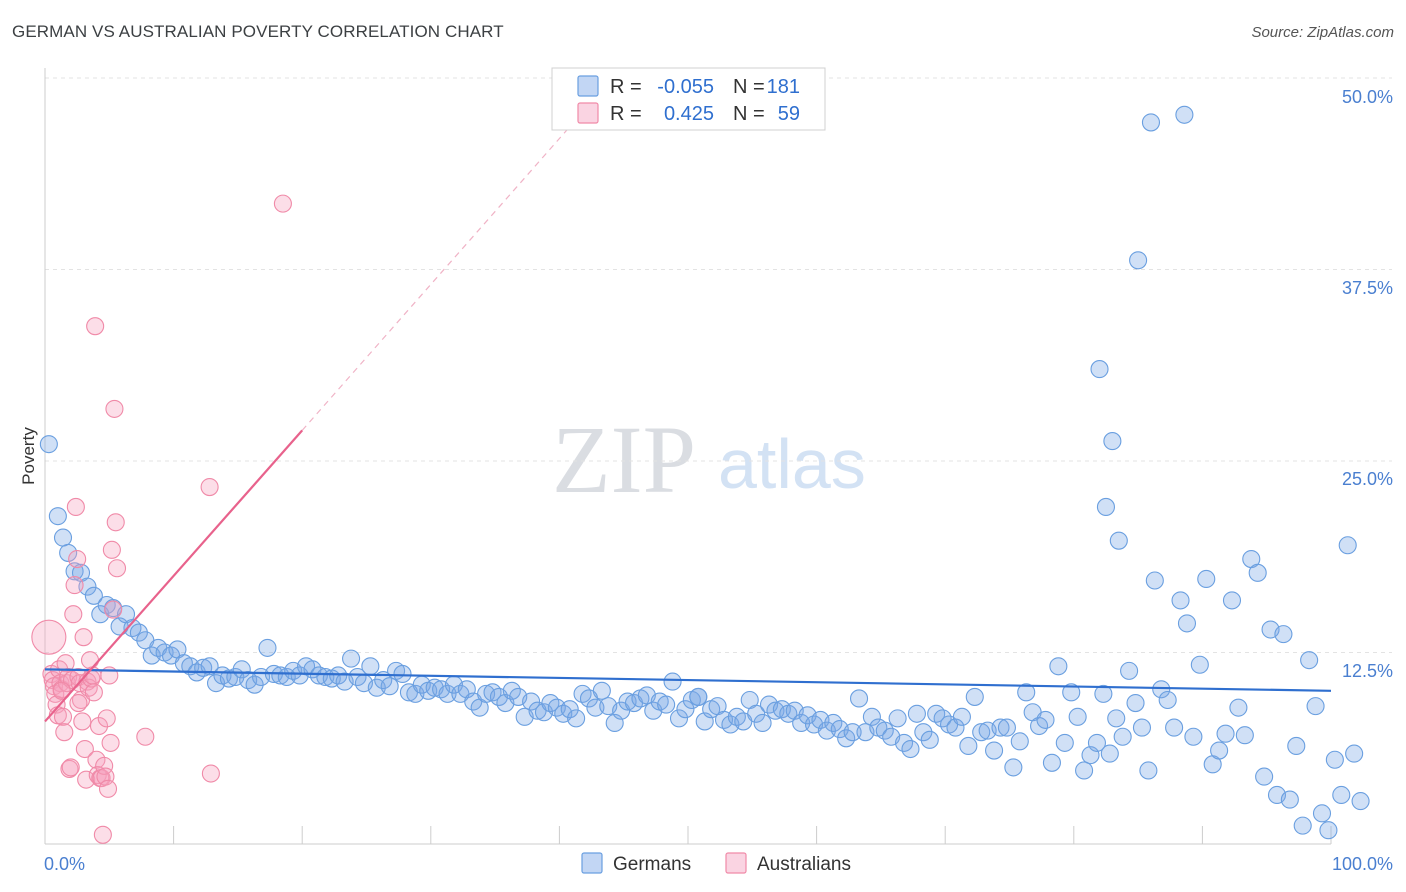  I want to click on australians-trend-line, so click(174, 576).